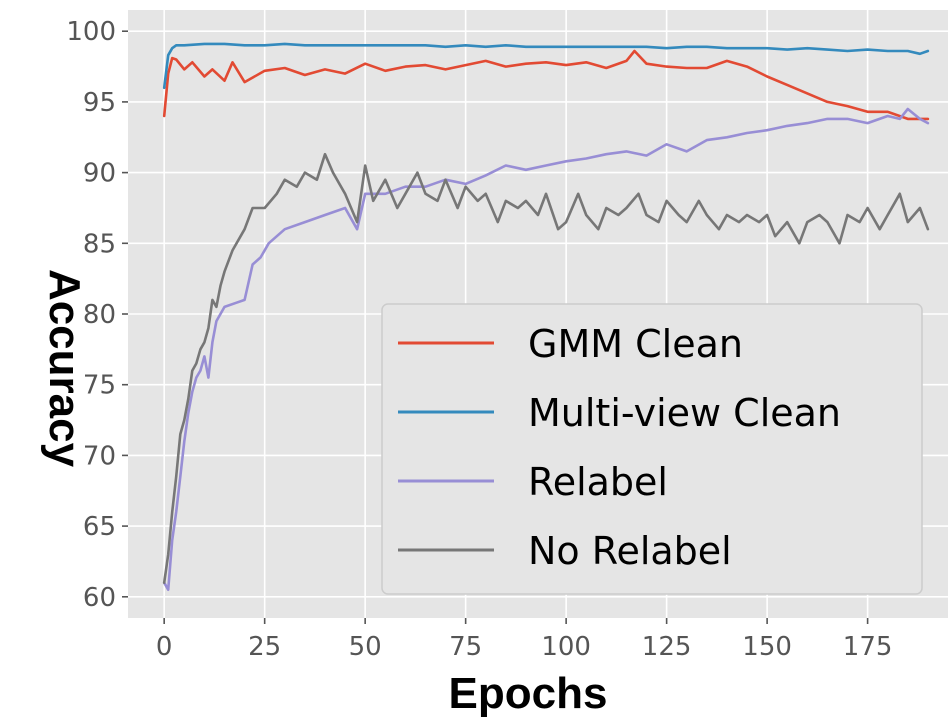  What do you see at coordinates (99, 527) in the screenshot?
I see `y-tick-label: 65` at bounding box center [99, 527].